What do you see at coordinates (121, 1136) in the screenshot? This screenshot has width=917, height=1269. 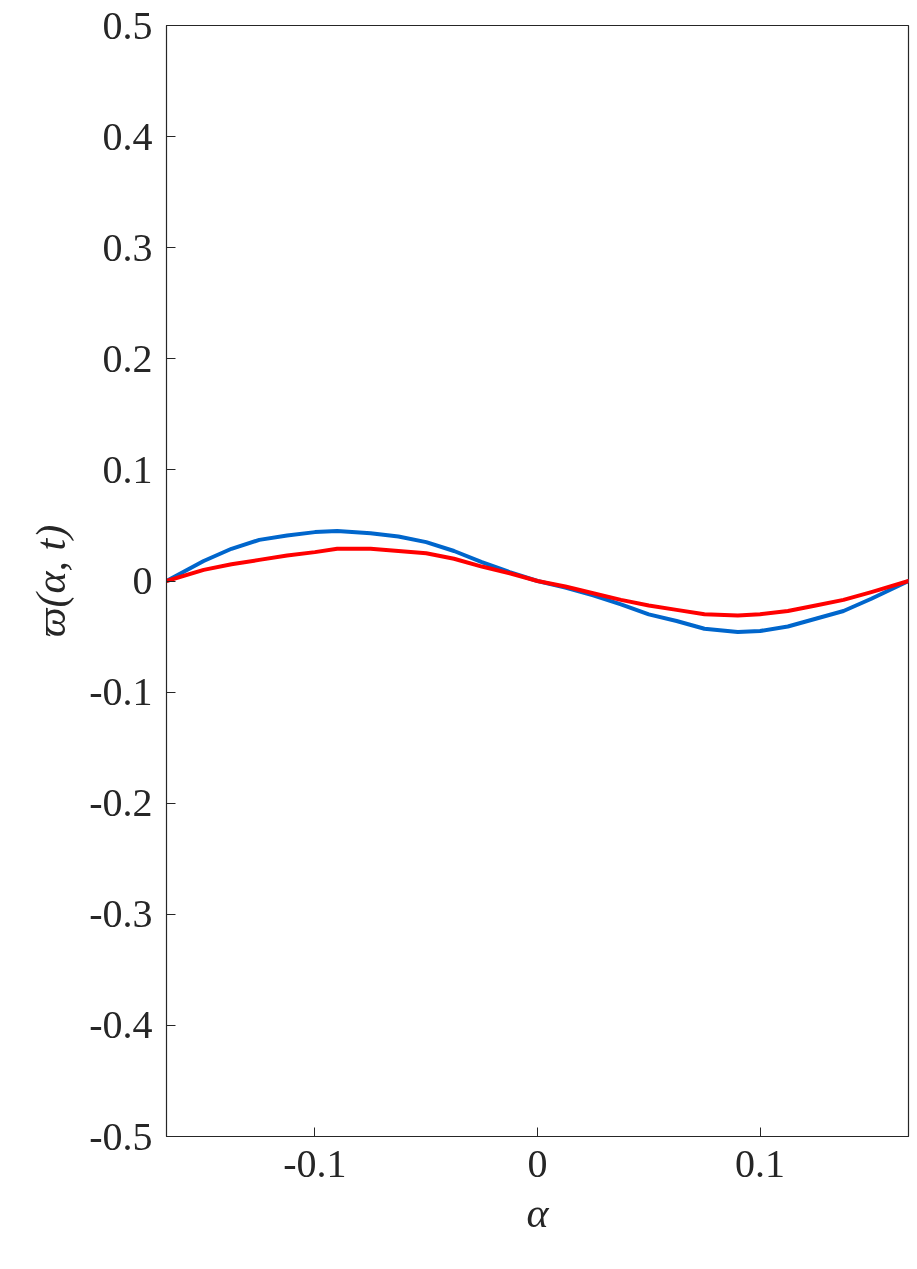 I see `y-tick-label: -0.5` at bounding box center [121, 1136].